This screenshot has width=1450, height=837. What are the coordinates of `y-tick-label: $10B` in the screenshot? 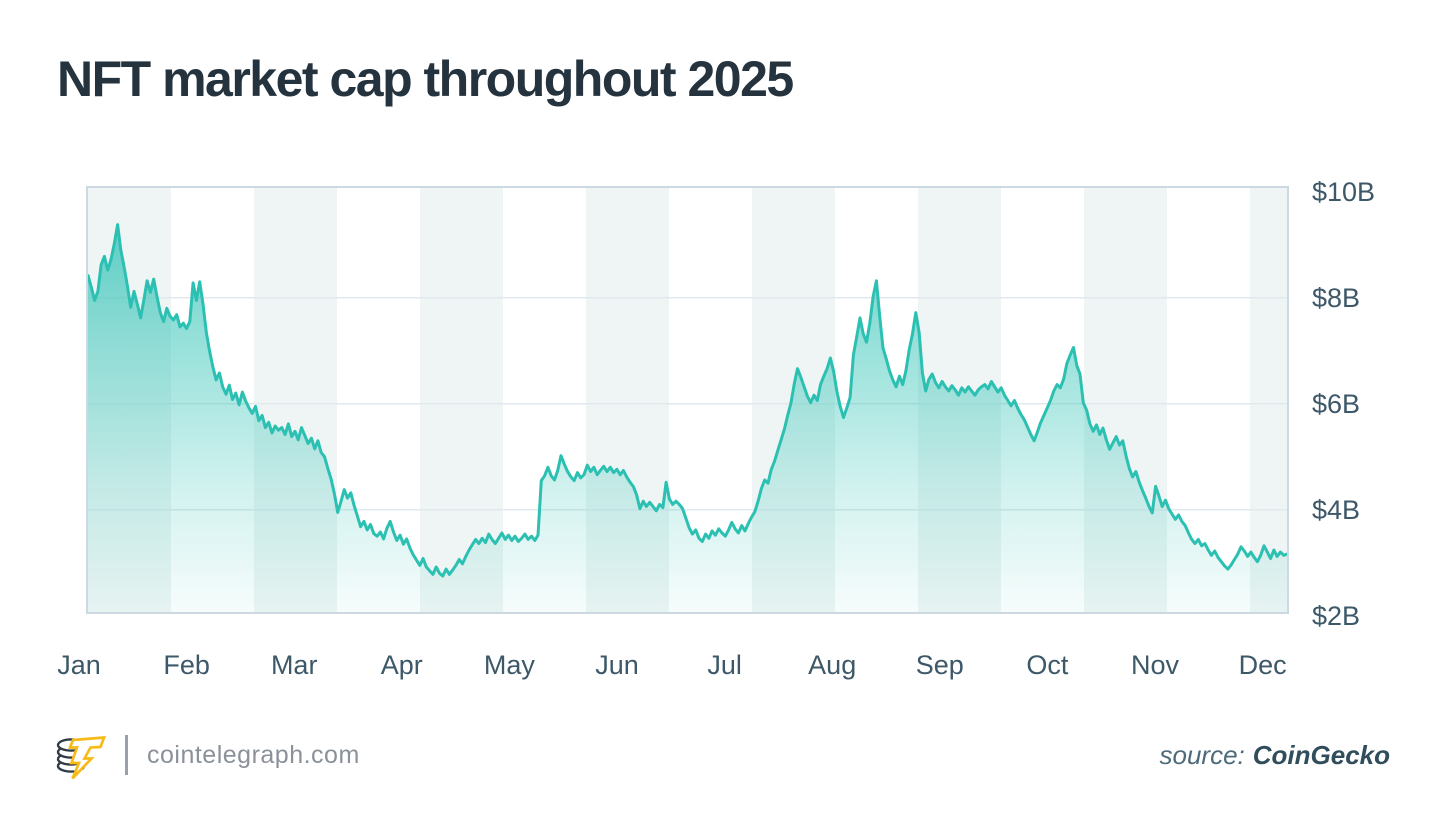 It's located at (1344, 192).